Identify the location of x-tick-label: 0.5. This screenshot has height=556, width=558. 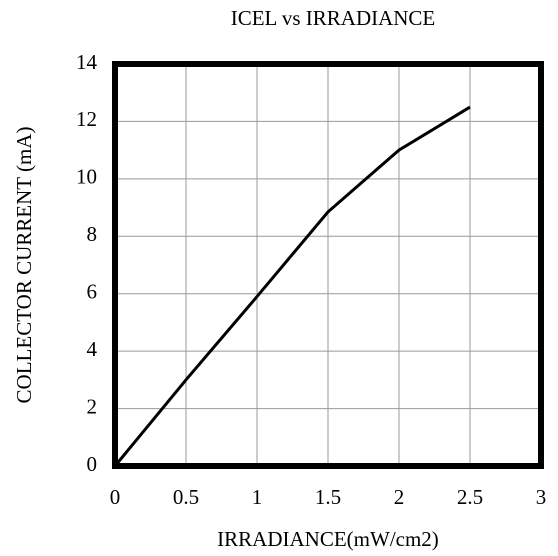
(186, 497).